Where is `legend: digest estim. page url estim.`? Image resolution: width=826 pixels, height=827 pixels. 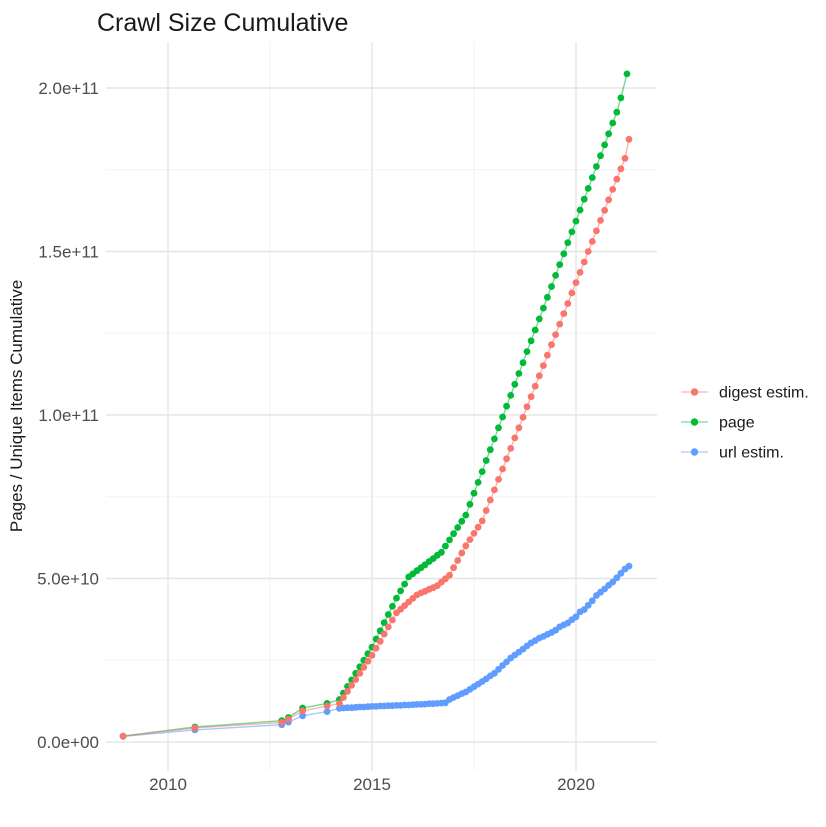
legend: digest estim. page url estim. is located at coordinates (745, 423).